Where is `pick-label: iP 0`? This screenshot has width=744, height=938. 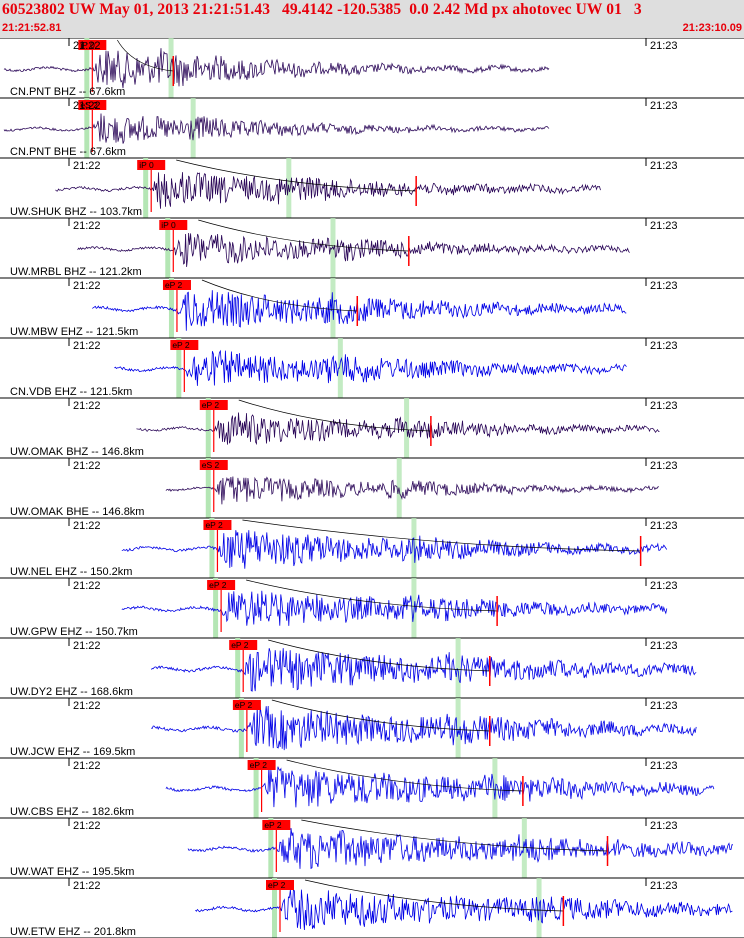 pick-label: iP 0 is located at coordinates (87, 45).